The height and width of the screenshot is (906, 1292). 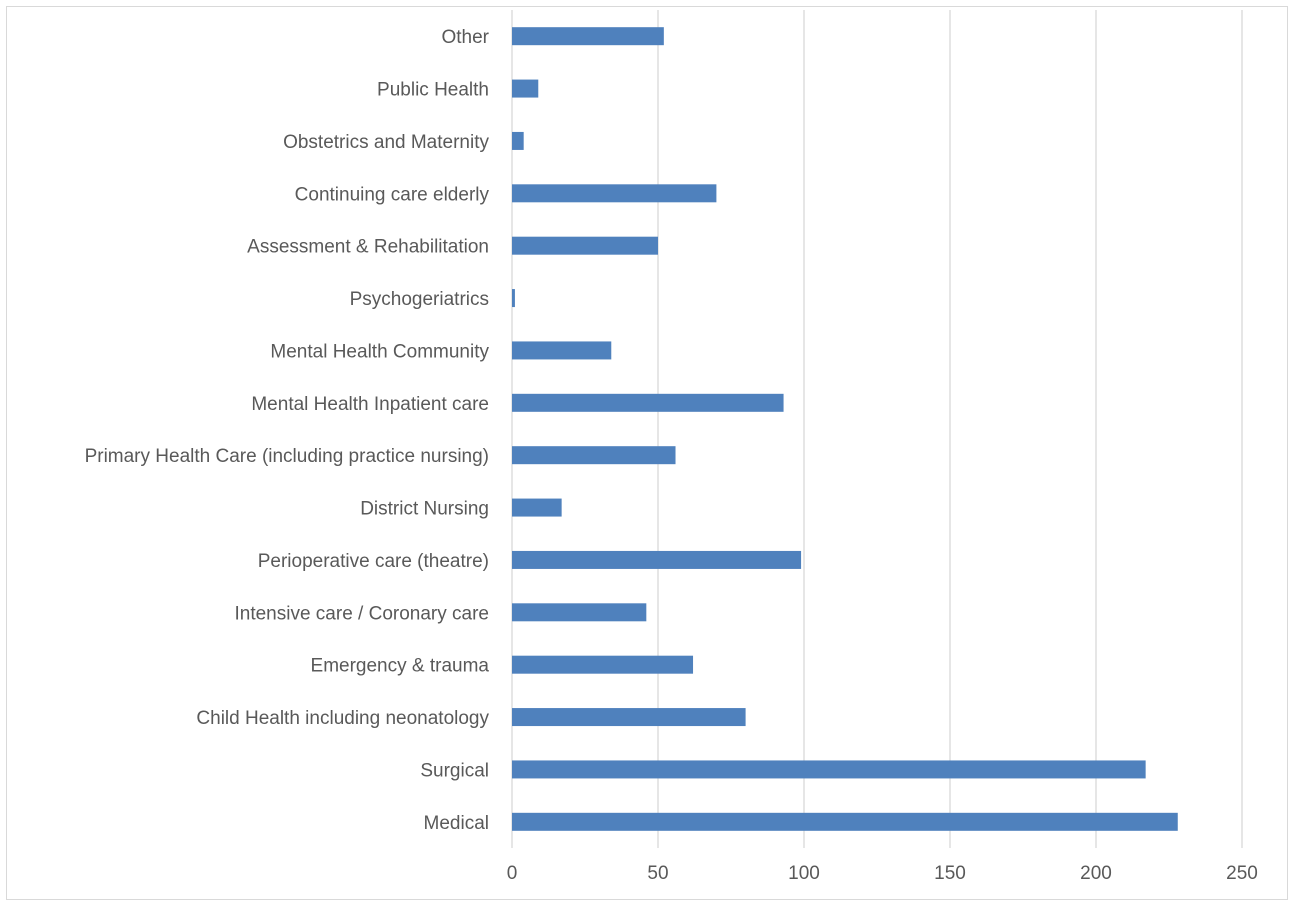 What do you see at coordinates (392, 194) in the screenshot?
I see `category-label: Continuing care elderly` at bounding box center [392, 194].